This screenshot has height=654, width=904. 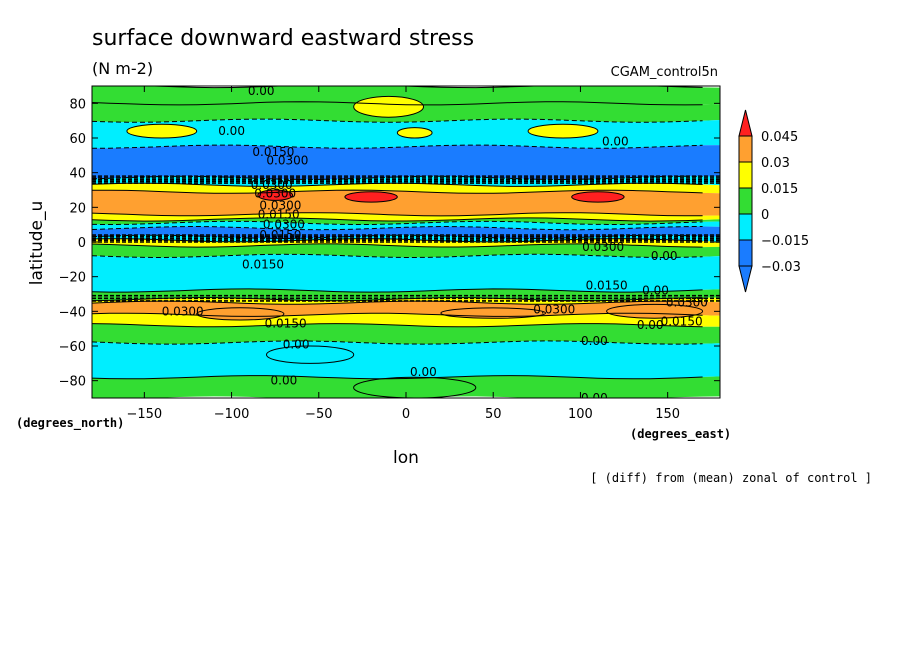 What do you see at coordinates (296, 344) in the screenshot?
I see `contour-label-22: 0.00` at bounding box center [296, 344].